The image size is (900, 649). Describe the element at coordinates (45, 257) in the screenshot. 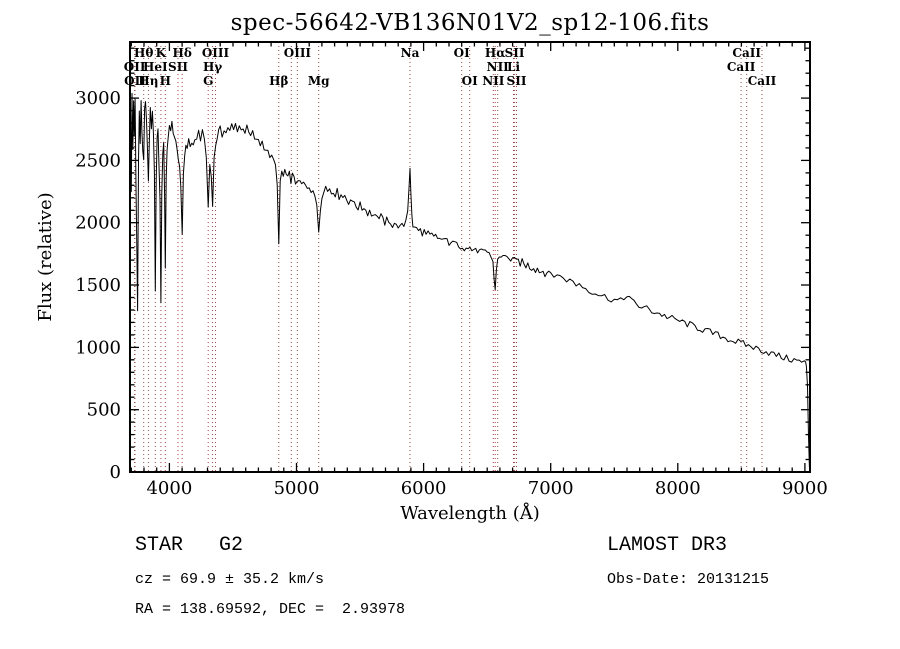

I see `y-axis-label: Flux (relative)` at that location.